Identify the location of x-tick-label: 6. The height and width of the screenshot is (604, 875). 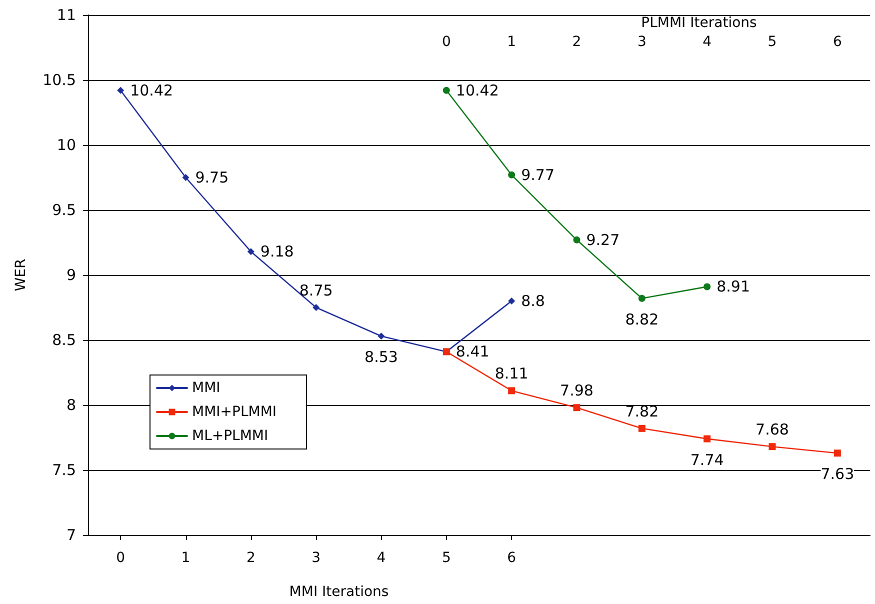
(511, 558).